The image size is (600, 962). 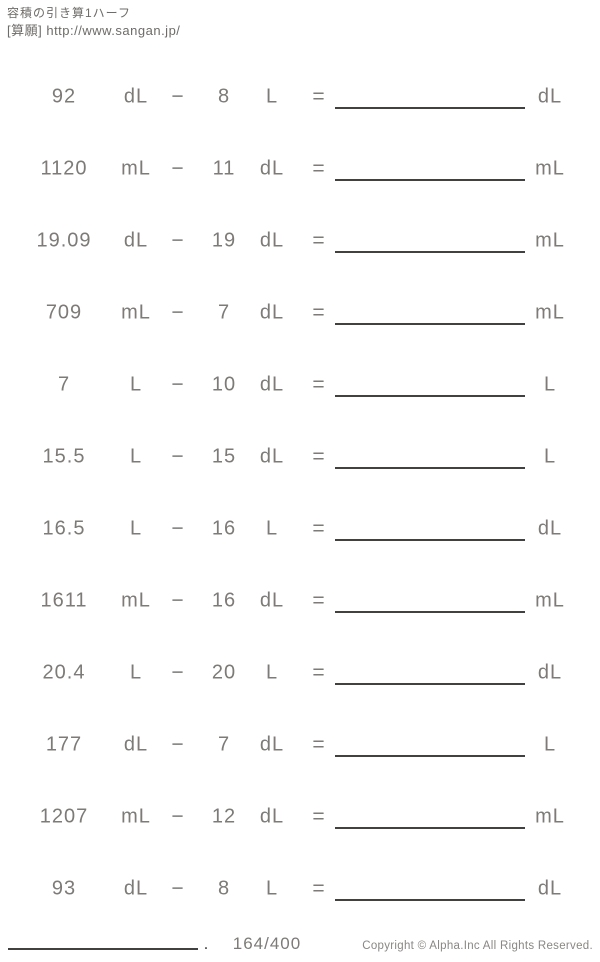 What do you see at coordinates (64, 600) in the screenshot?
I see `operand-a: 1611` at bounding box center [64, 600].